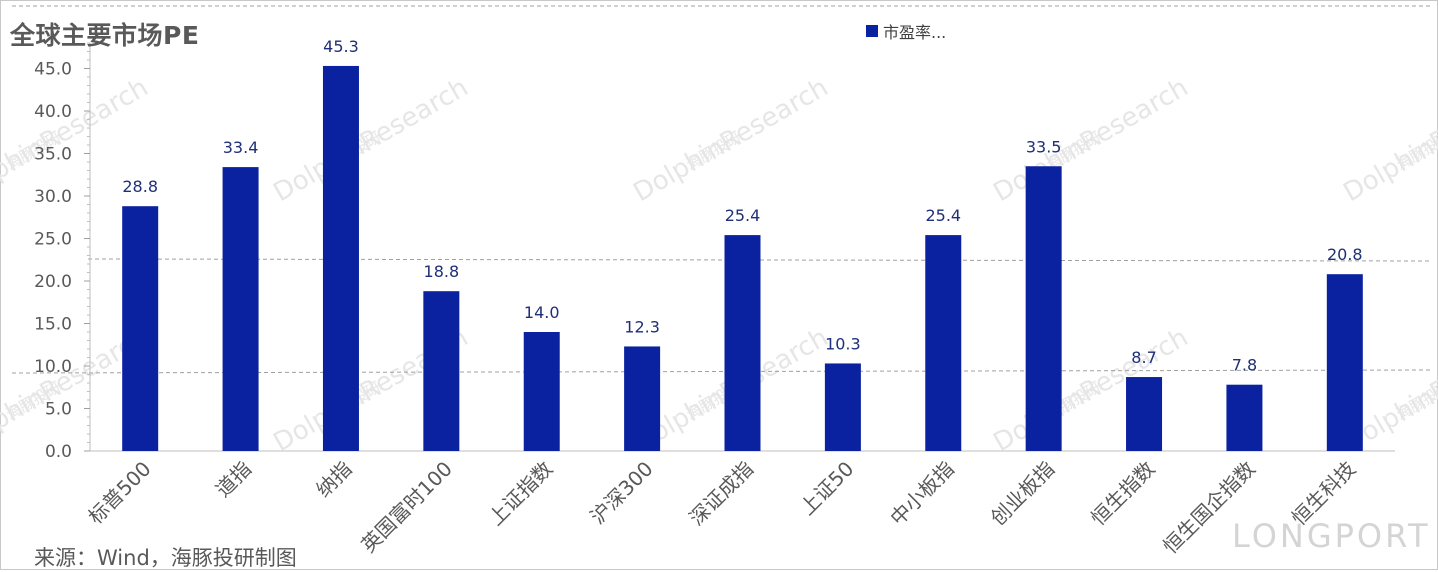  I want to click on data-label: 45.3, so click(341, 46).